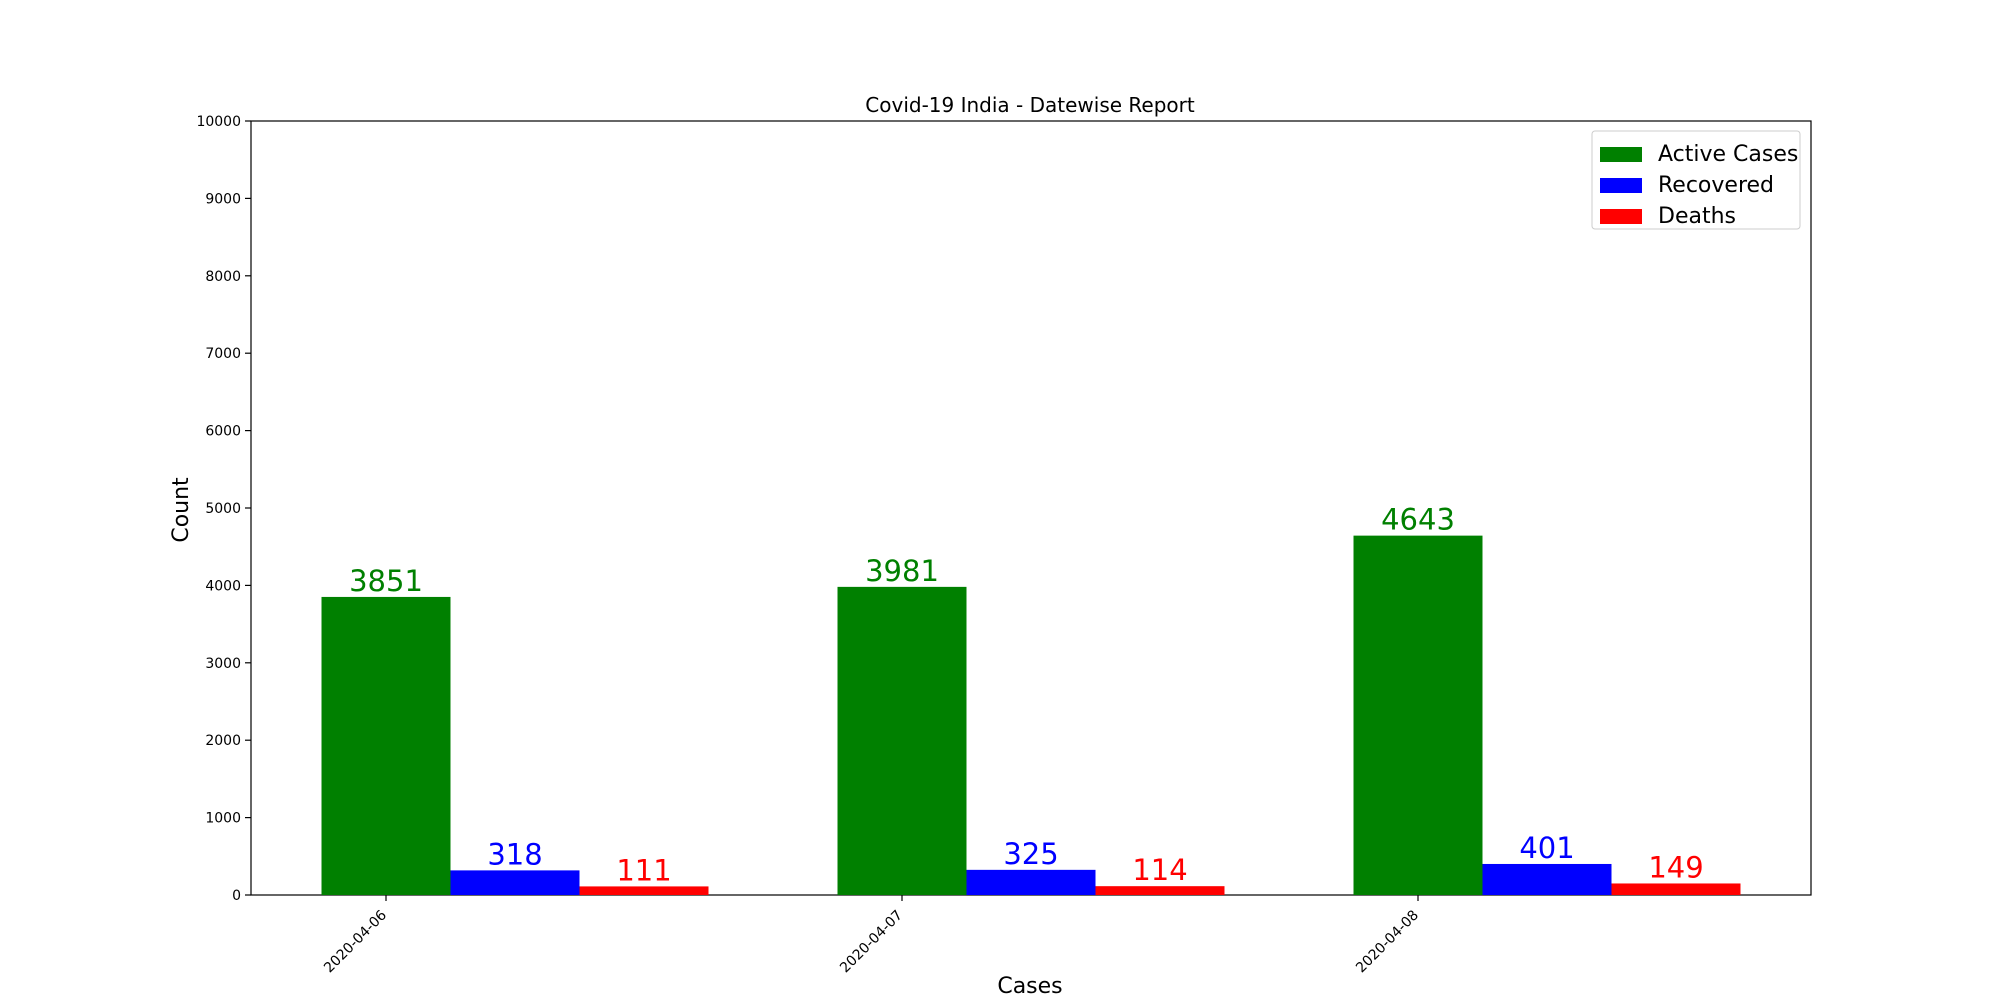 The width and height of the screenshot is (2000, 1000). What do you see at coordinates (218, 122) in the screenshot?
I see `y-tick-label: 10000` at bounding box center [218, 122].